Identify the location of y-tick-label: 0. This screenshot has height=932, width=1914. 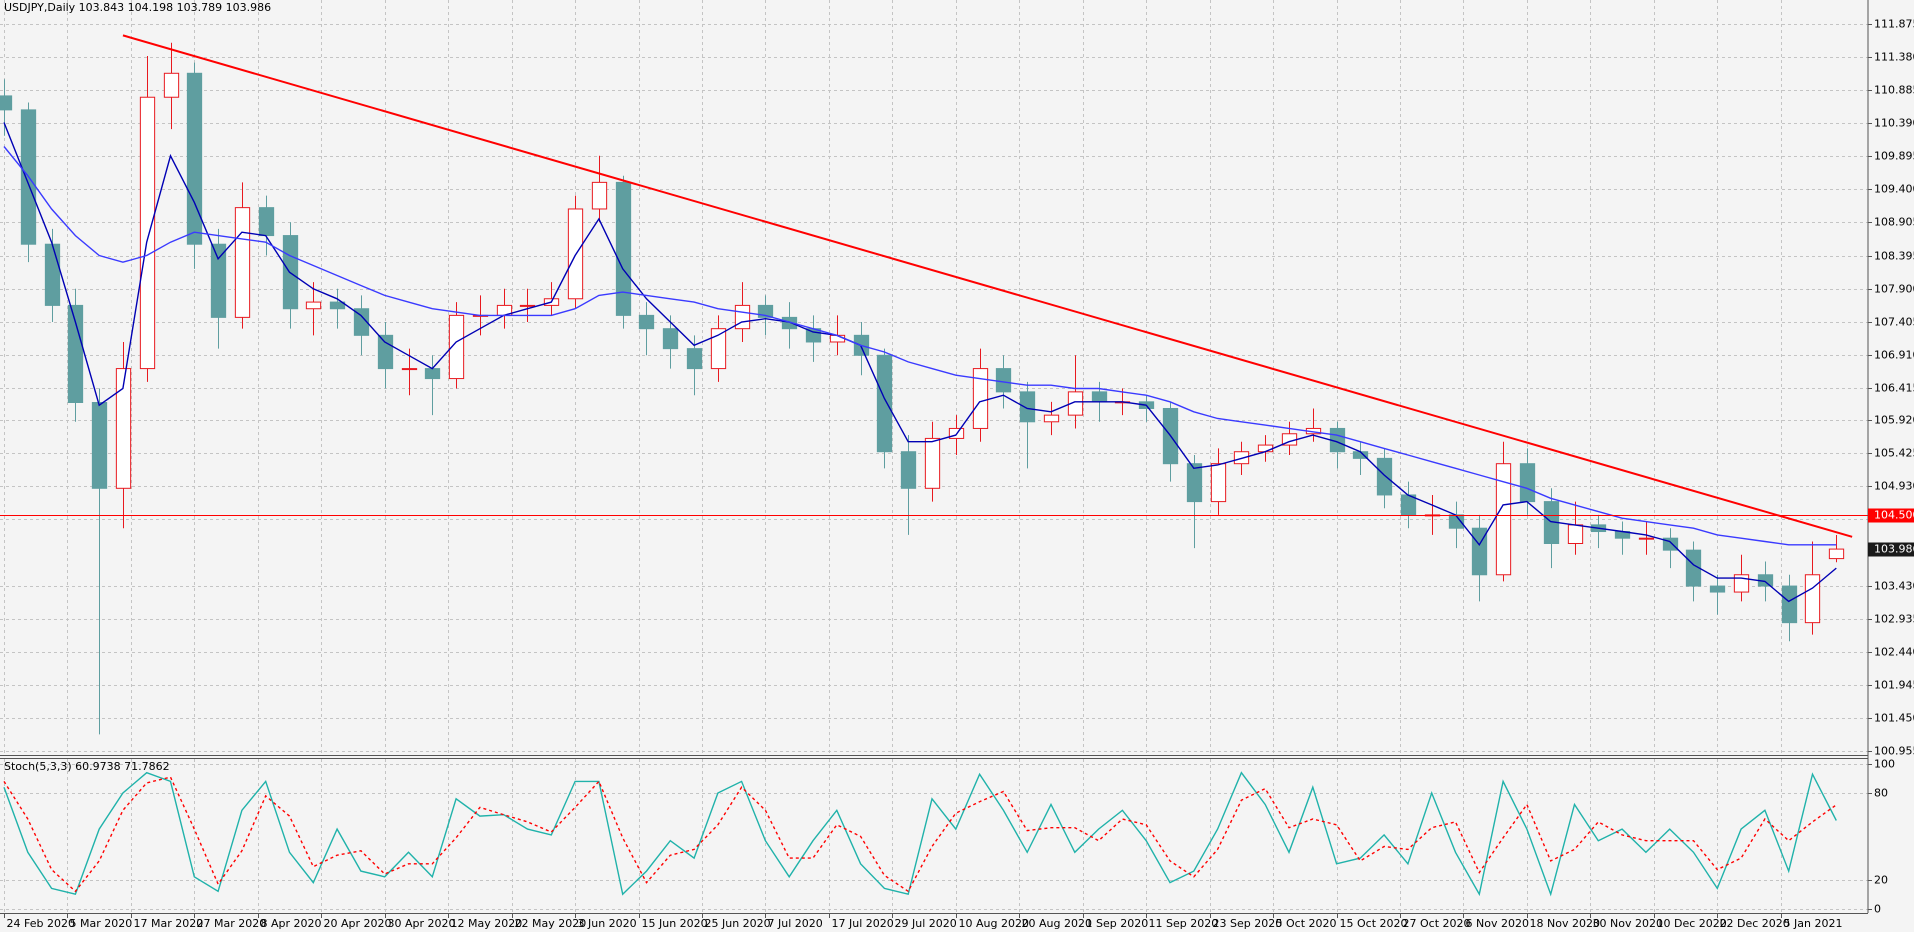
(1877, 909).